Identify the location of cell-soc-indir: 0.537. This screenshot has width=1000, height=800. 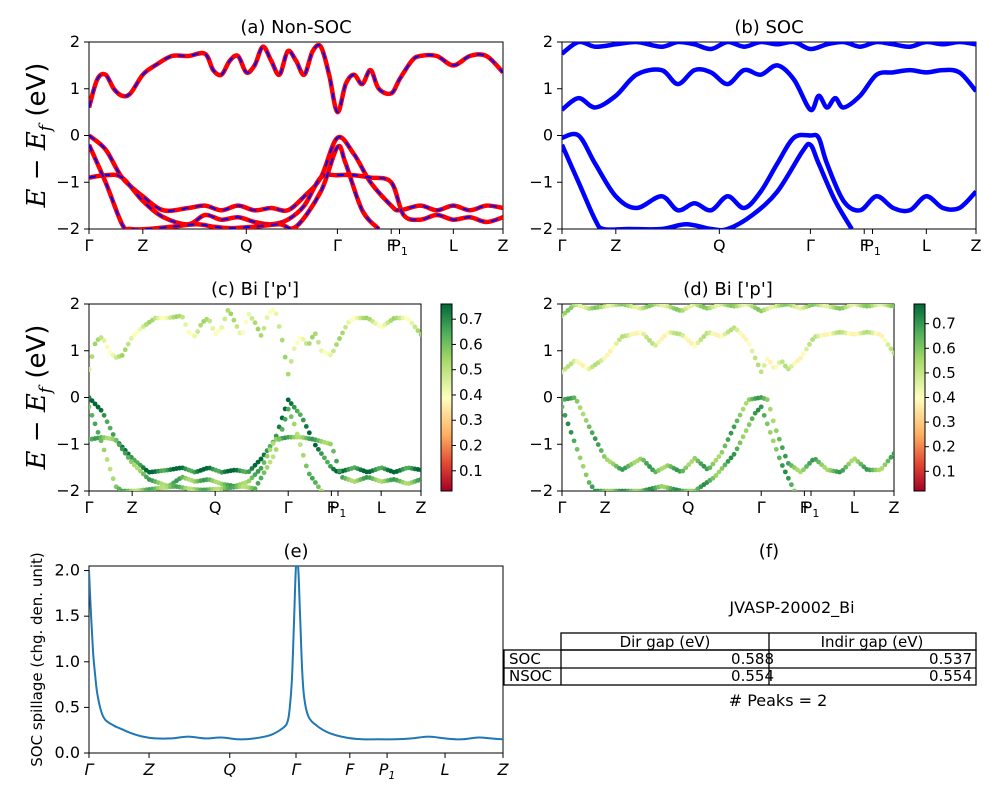
(950, 659).